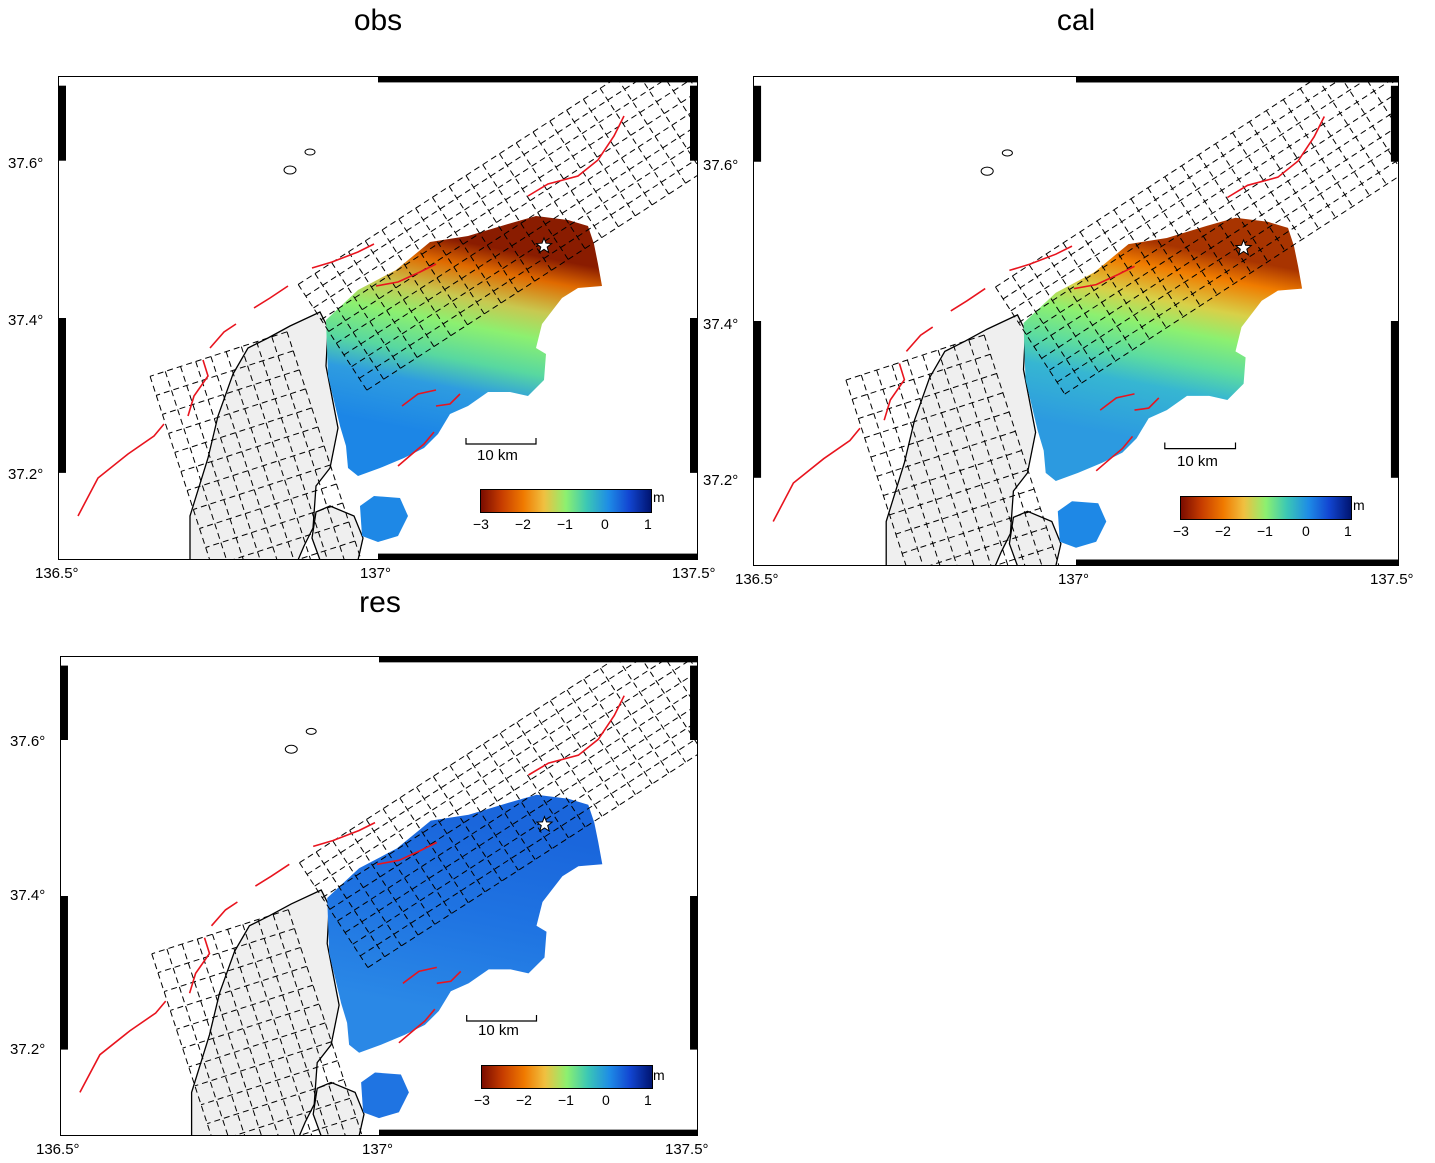 This screenshot has width=1435, height=1163. What do you see at coordinates (1074, 579) in the screenshot?
I see `lon-tick-cal-1: 137°` at bounding box center [1074, 579].